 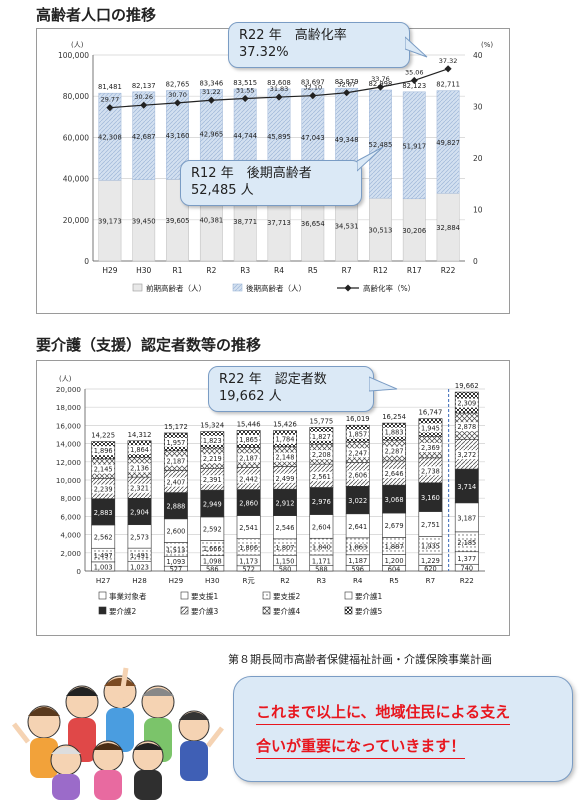 I want to click on chart2-title: 要介護（支援）認定者数等の推移, so click(x=149, y=345).